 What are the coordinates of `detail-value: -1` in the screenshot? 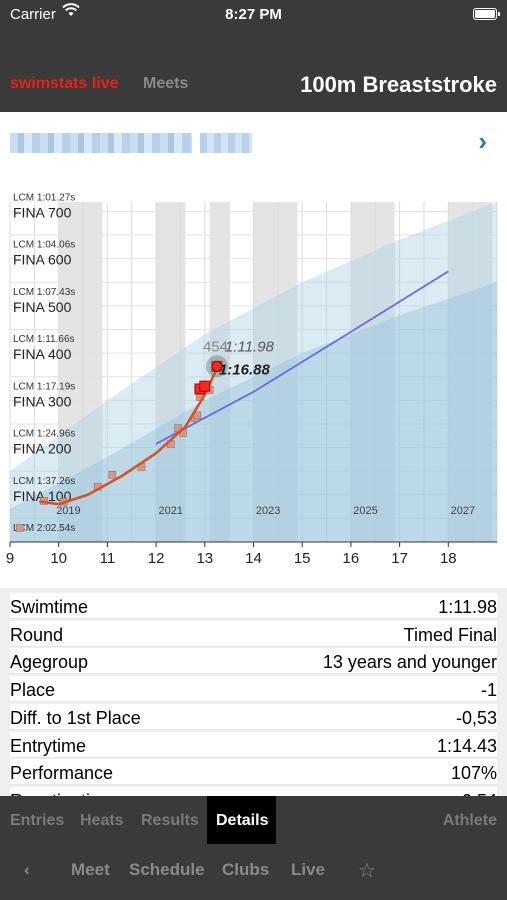 It's located at (488, 690).